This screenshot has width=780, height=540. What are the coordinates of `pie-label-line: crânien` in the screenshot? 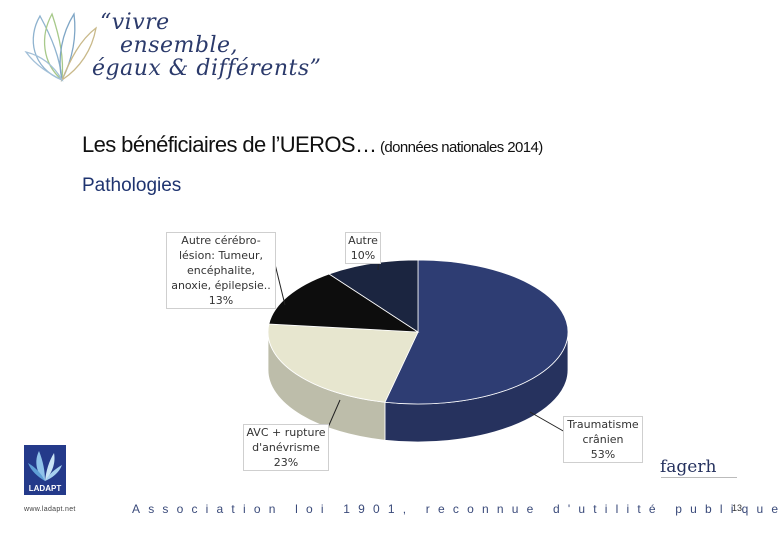 It's located at (603, 439).